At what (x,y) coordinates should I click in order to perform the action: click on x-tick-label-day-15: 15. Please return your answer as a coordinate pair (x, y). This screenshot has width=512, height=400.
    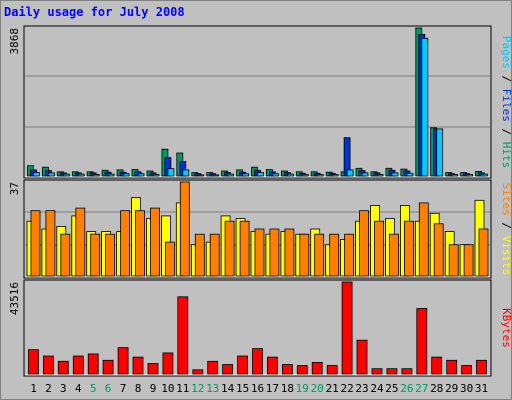
    Looking at the image, I should click on (242, 388).